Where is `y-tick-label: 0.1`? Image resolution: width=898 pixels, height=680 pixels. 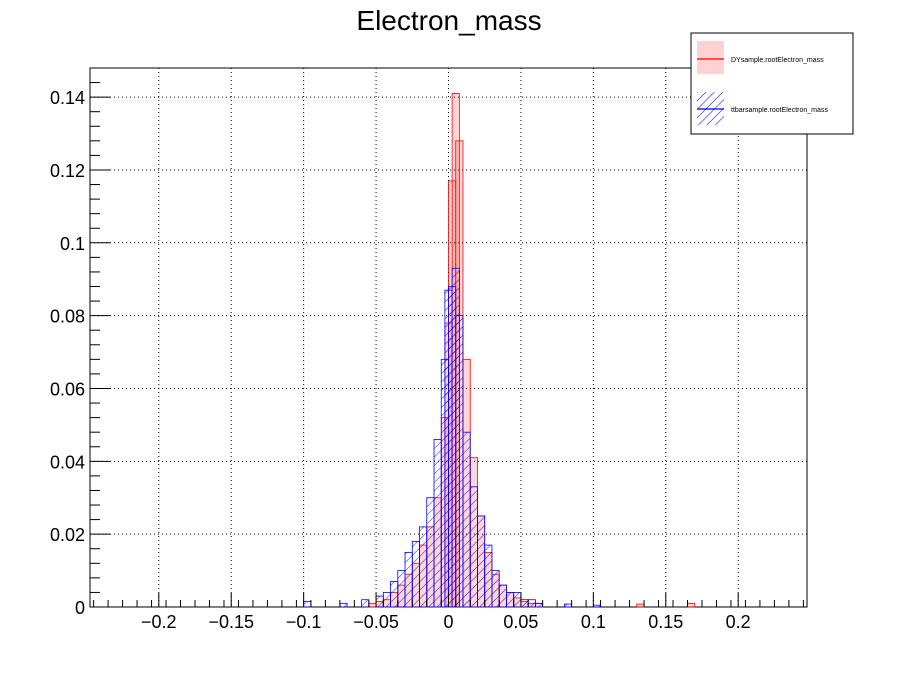
y-tick-label: 0.1 is located at coordinates (72, 244).